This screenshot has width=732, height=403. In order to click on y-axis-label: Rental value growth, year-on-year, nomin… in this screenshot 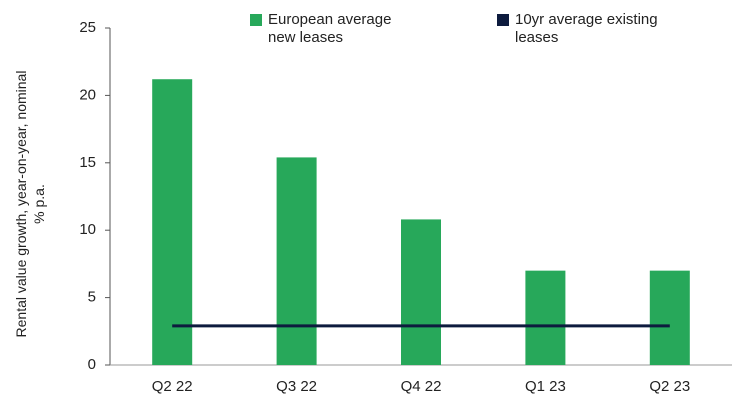, I will do `click(30, 204)`.